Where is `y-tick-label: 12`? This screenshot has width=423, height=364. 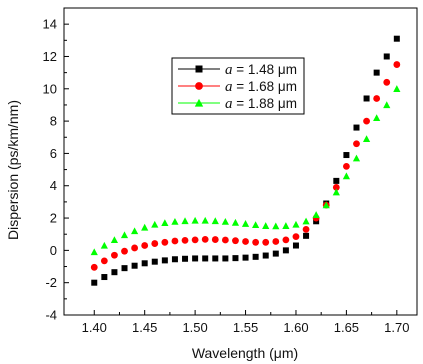 y-tick-label: 12 is located at coordinates (50, 56).